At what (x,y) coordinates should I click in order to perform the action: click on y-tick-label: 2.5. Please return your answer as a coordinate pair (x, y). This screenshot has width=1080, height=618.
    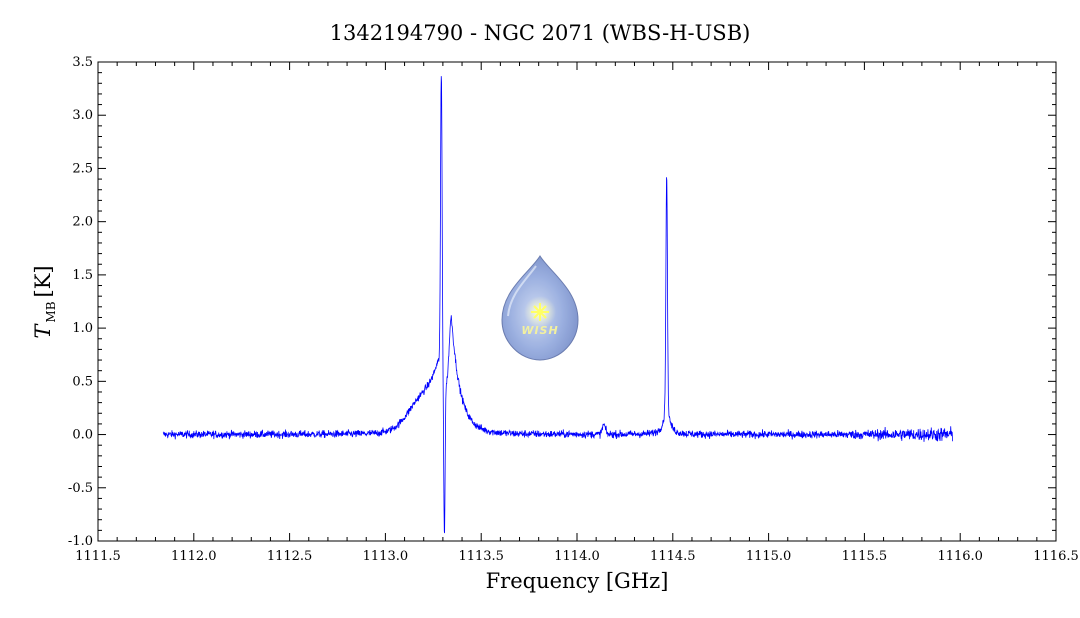
    Looking at the image, I should click on (82, 168).